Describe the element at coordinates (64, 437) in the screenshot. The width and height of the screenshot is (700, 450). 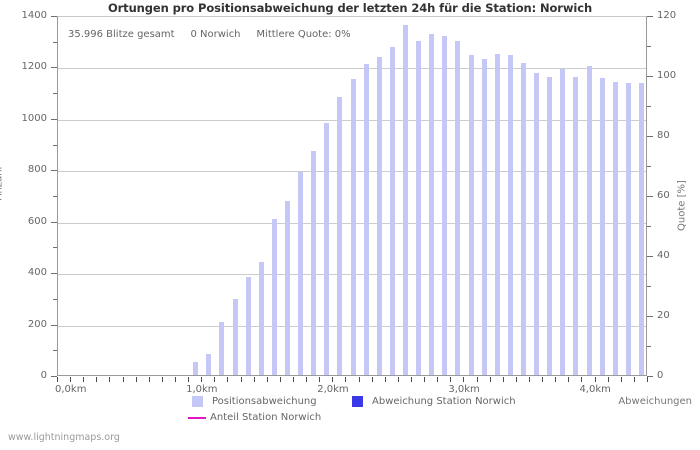
I see `footer-attribution: www.lightningmaps.org` at that location.